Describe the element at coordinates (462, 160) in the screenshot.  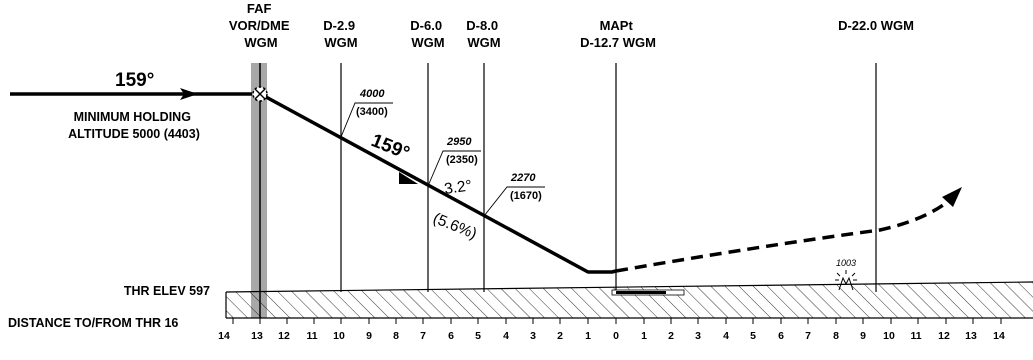
I see `height-d6-0: (2350)` at that location.